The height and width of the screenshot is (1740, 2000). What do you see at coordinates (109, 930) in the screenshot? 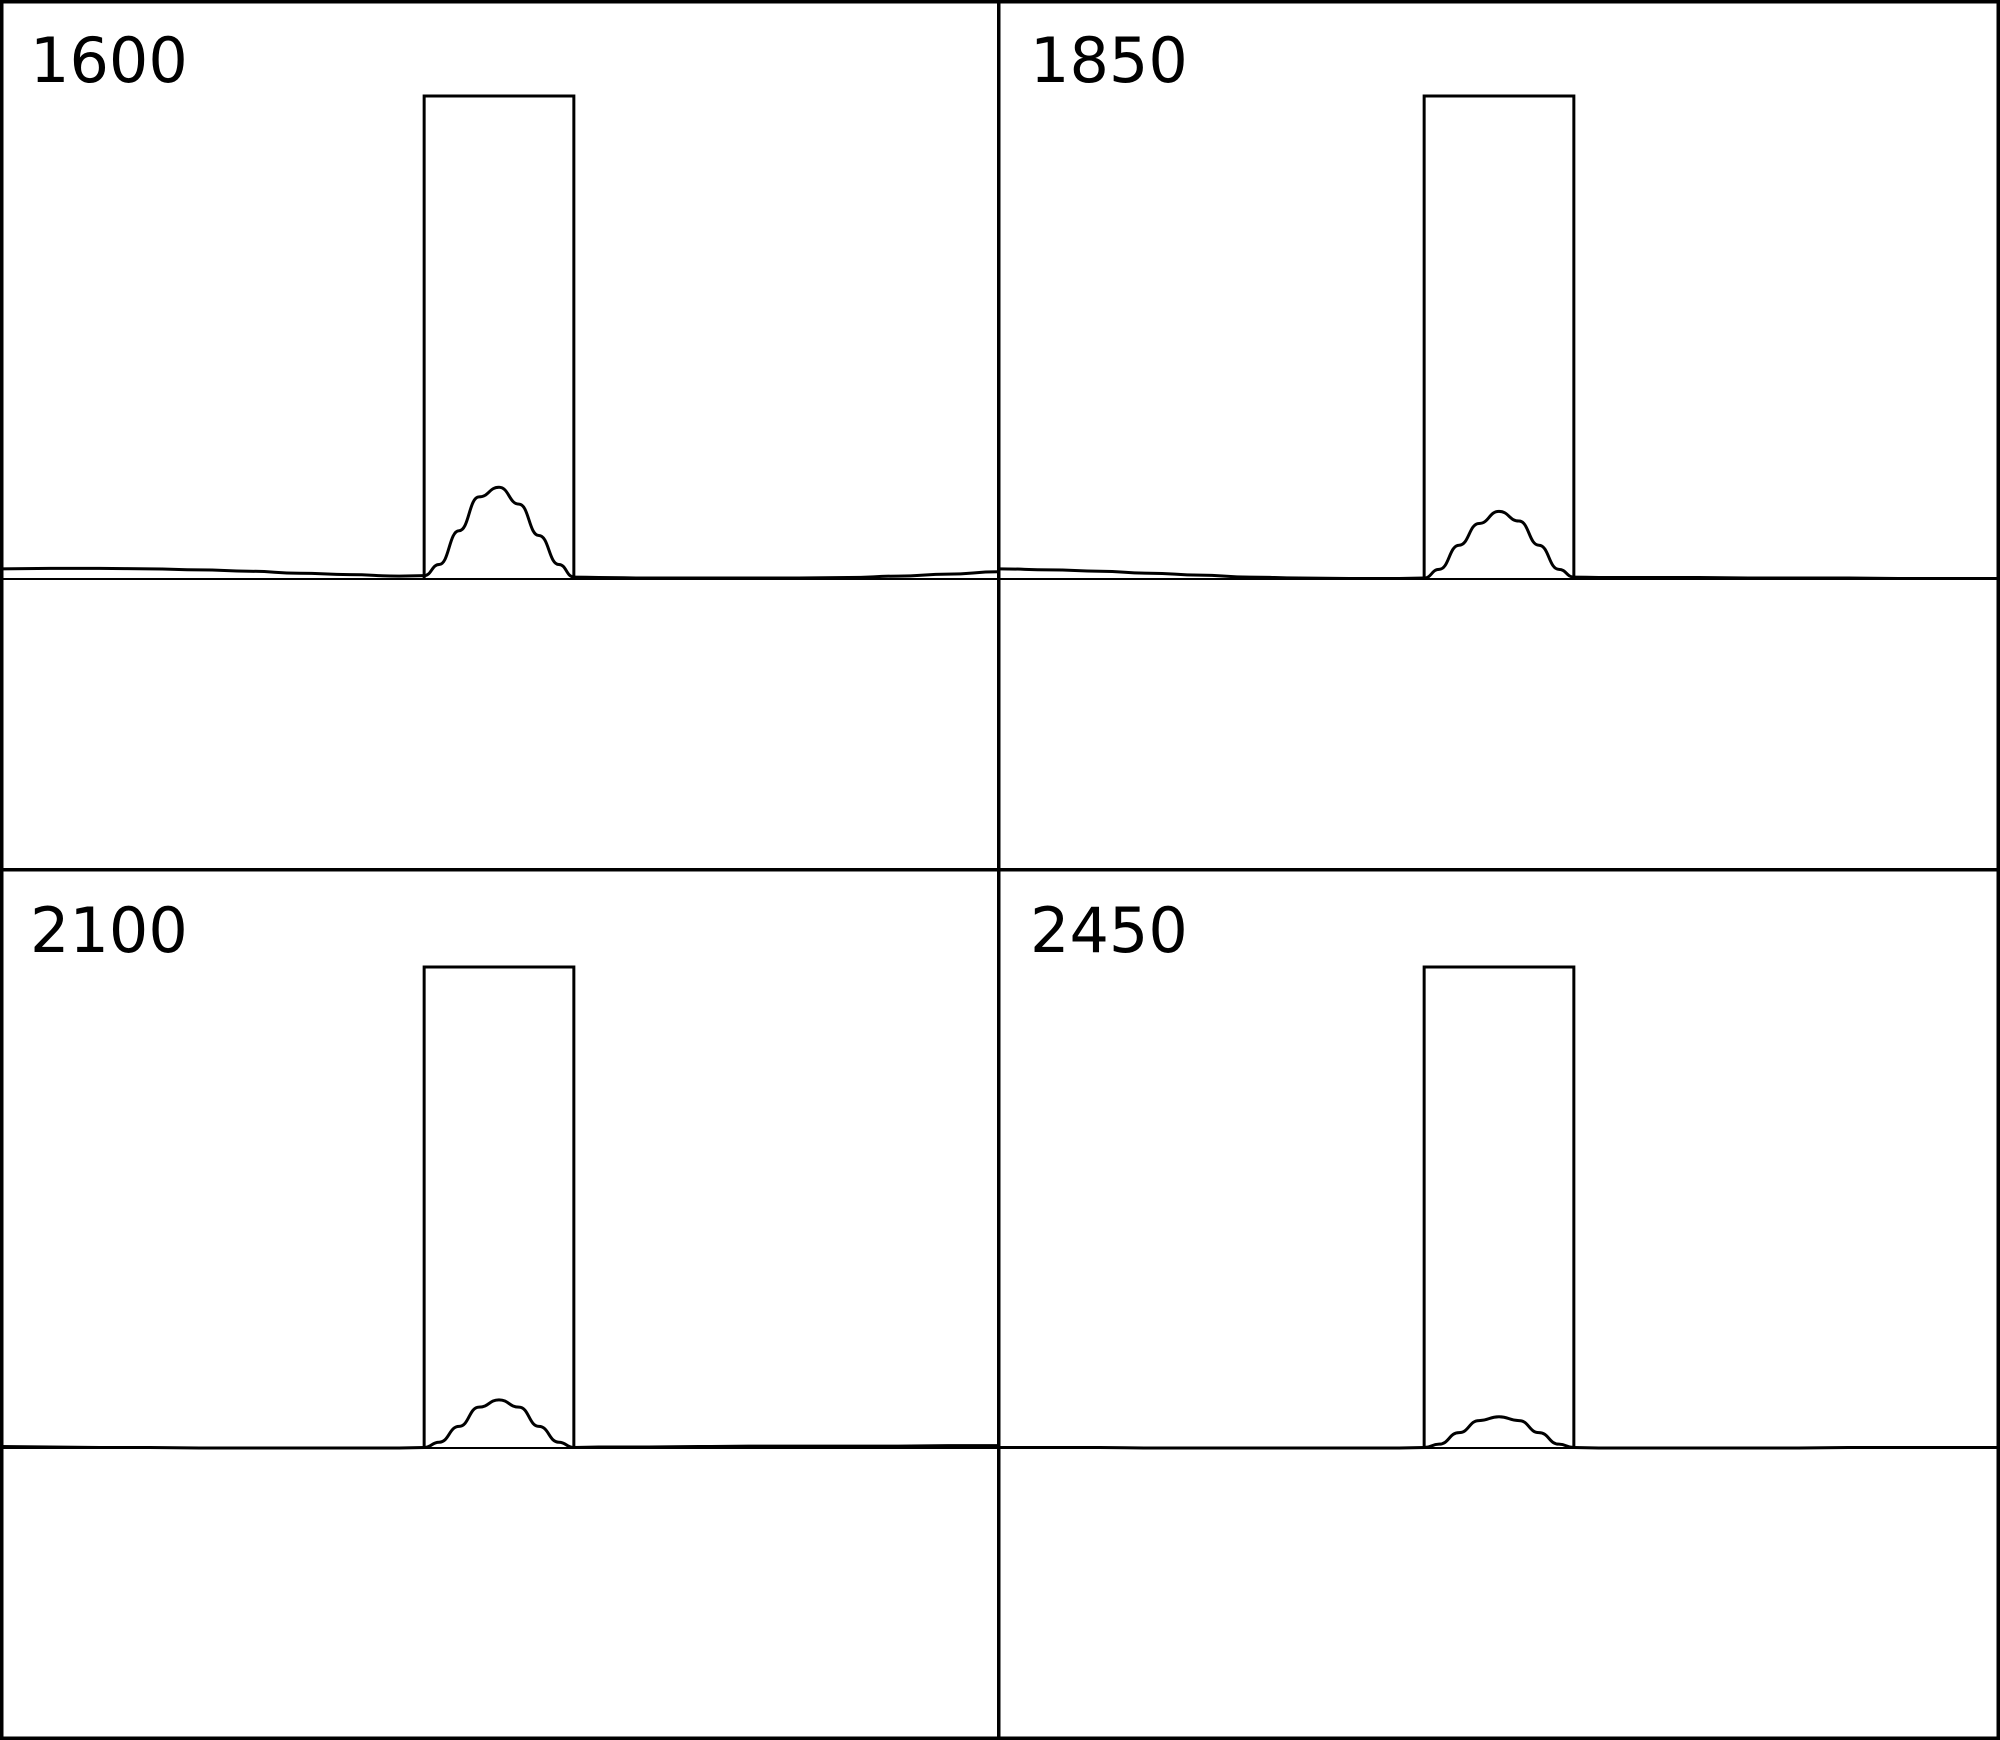
I see `panel-label: 2100` at bounding box center [109, 930].